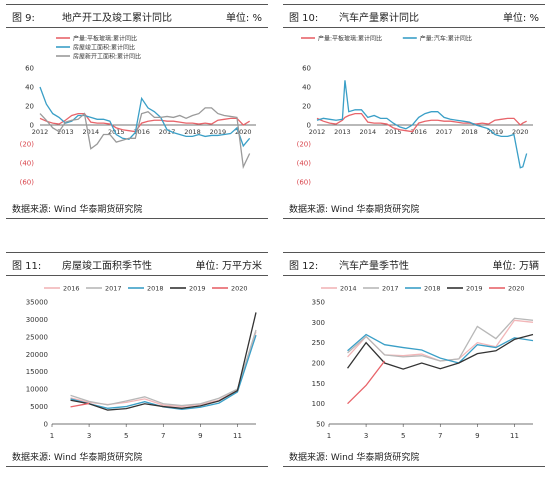 This screenshot has height=482, width=554. Describe the element at coordinates (318, 384) in the screenshot. I see `y-tick-label: 150` at that location.